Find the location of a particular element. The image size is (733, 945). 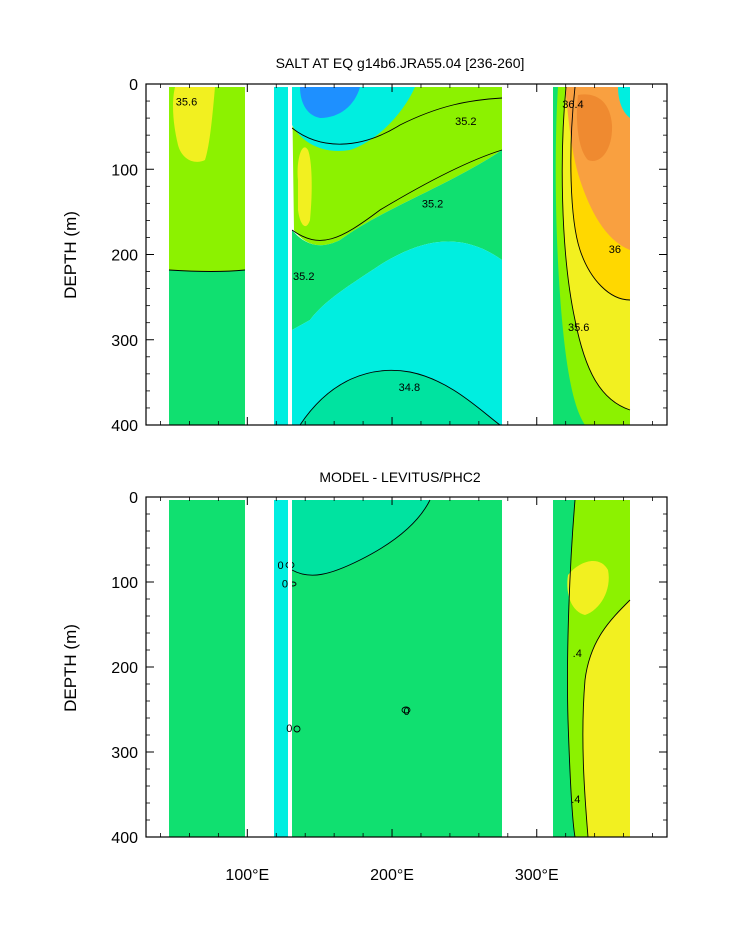

p2-region-west is located at coordinates (207, 668).